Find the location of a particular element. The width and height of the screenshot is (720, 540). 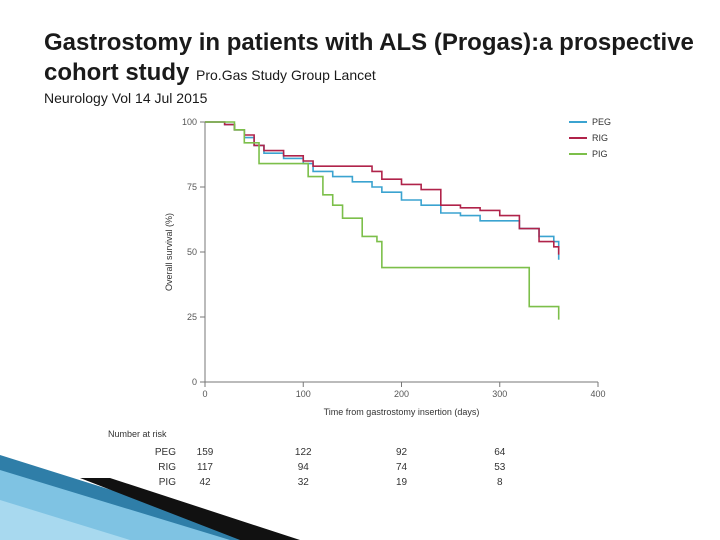

risk-cell: 117 is located at coordinates (205, 467).